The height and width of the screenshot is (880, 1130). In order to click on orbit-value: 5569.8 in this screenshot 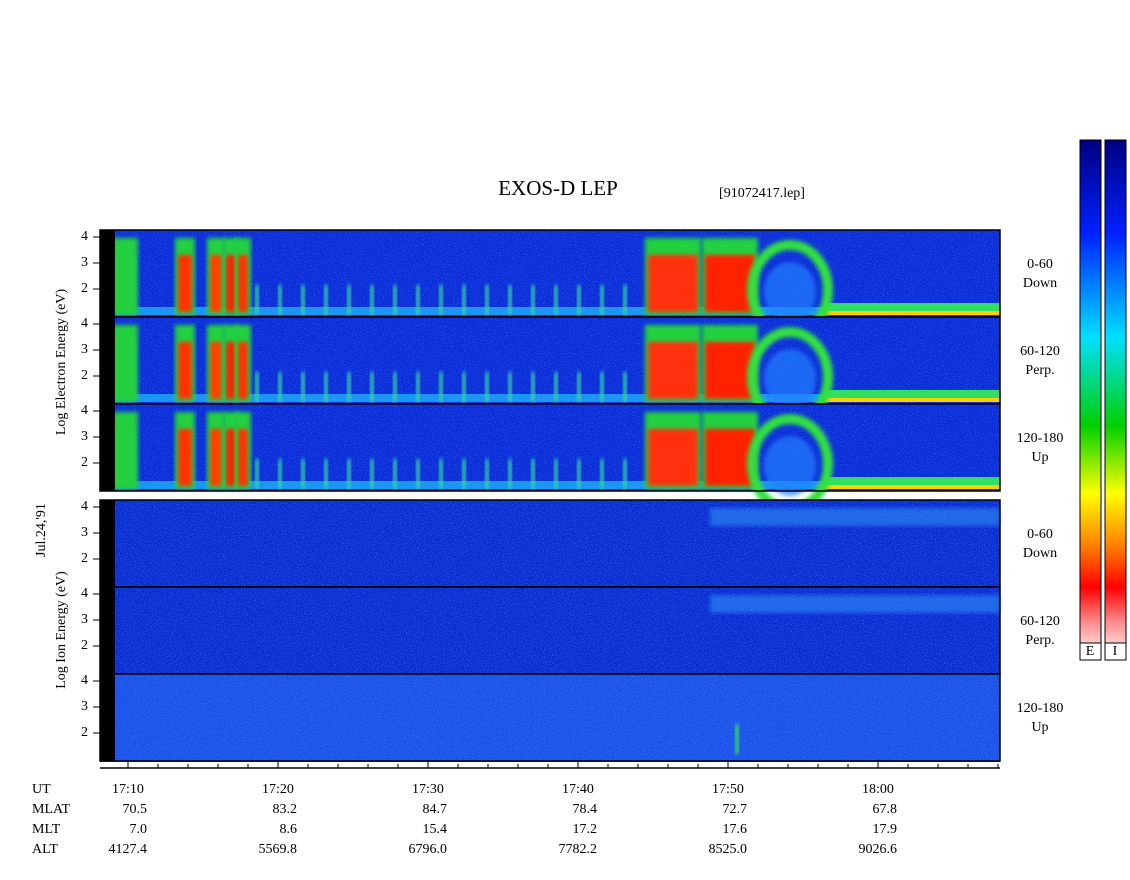, I will do `click(278, 849)`.